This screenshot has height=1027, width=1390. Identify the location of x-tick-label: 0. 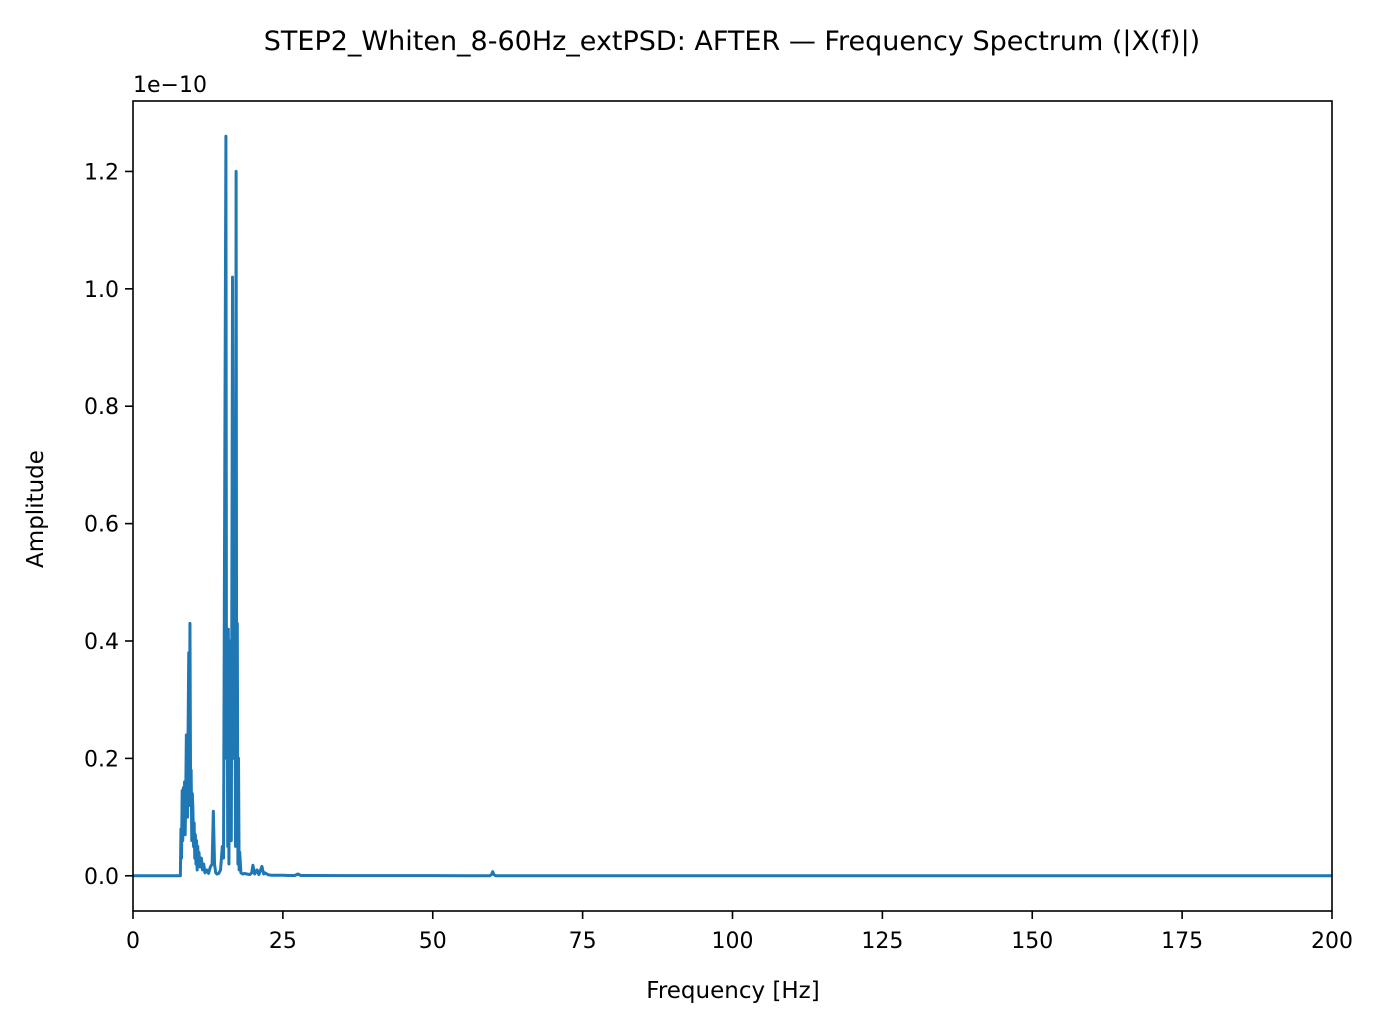
(133, 941).